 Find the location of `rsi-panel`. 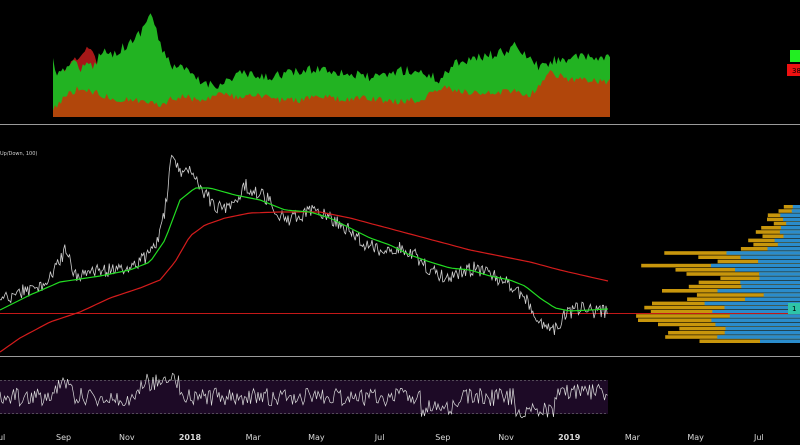

rsi-panel is located at coordinates (304, 395).